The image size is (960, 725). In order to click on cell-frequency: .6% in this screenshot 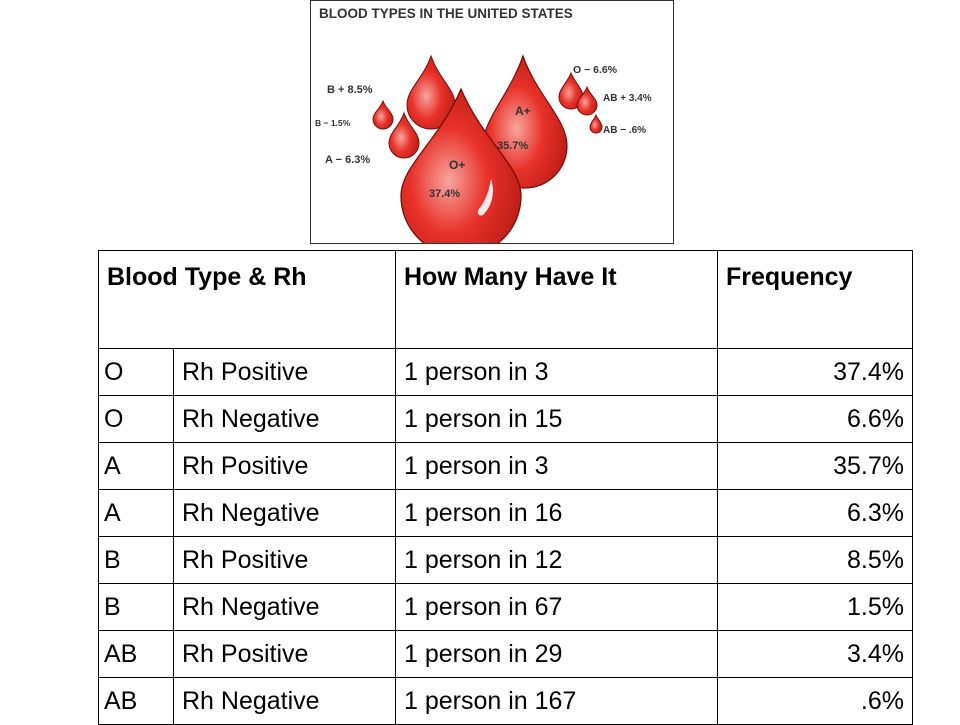, I will do `click(815, 701)`.